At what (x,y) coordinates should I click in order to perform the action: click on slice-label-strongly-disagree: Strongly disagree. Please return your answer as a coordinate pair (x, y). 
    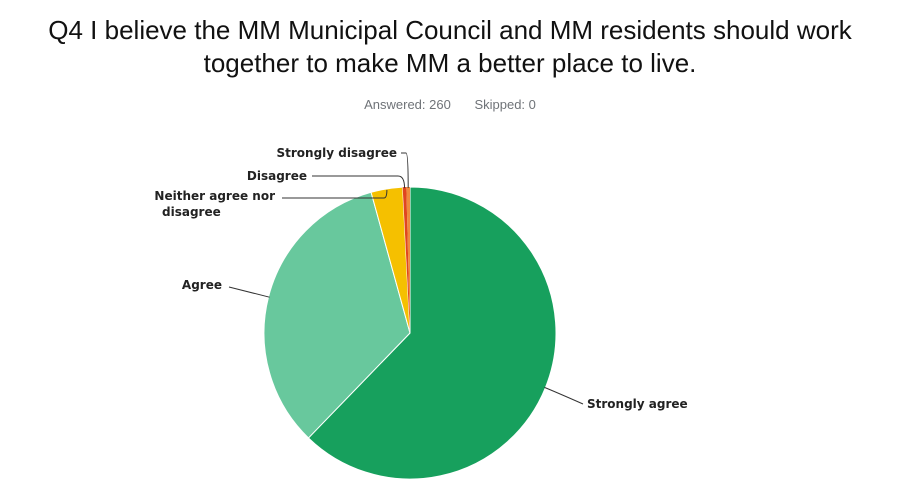
    Looking at the image, I should click on (336, 153).